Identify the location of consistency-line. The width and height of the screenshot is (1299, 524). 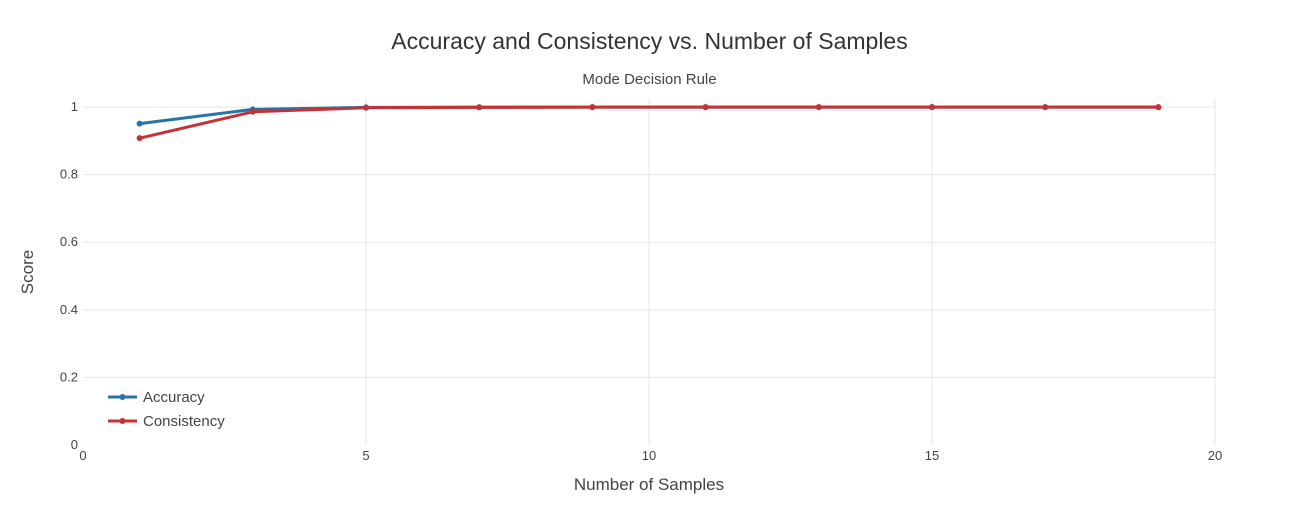
(649, 122).